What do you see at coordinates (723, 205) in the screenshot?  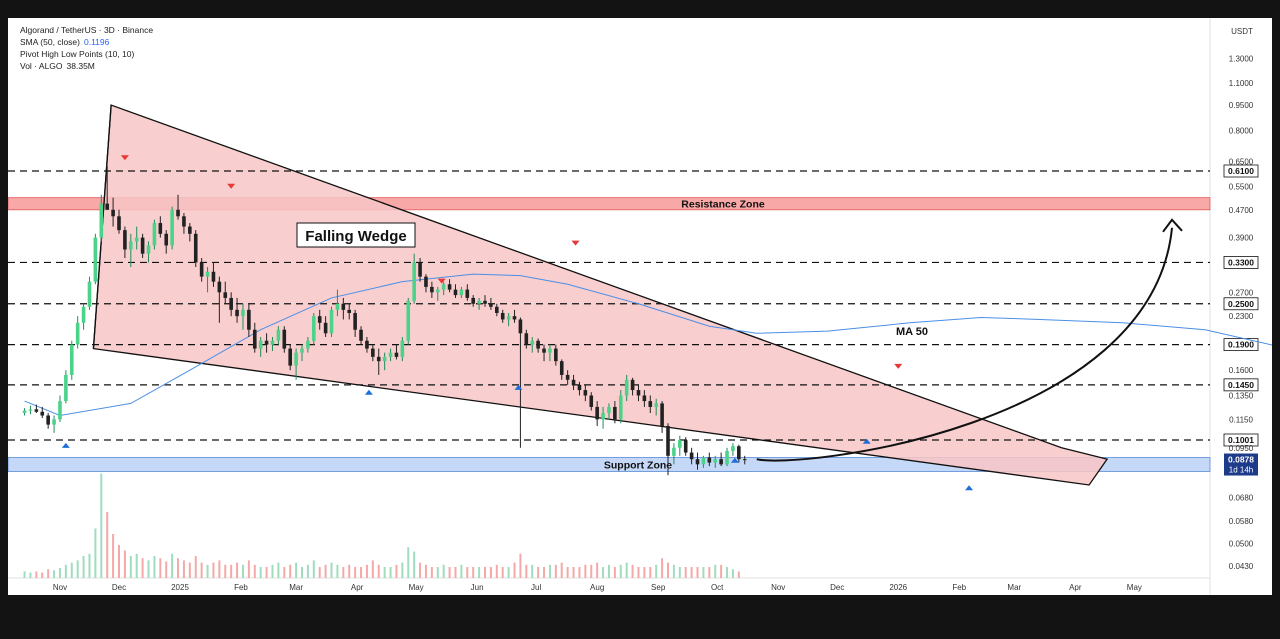 I see `resistance-zone-label: Resistance Zone` at bounding box center [723, 205].